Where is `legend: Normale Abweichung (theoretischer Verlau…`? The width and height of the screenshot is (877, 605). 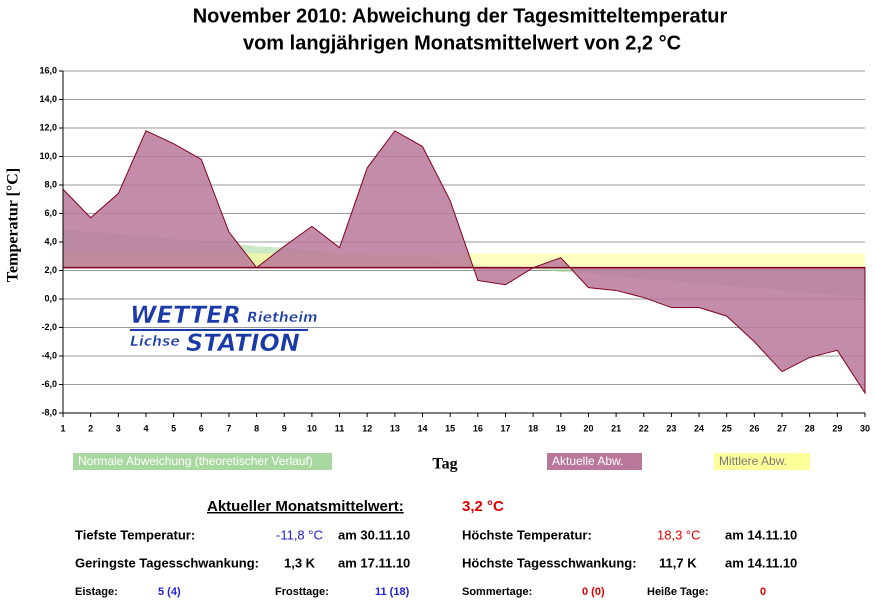 legend: Normale Abweichung (theoretischer Verlau… is located at coordinates (441, 461).